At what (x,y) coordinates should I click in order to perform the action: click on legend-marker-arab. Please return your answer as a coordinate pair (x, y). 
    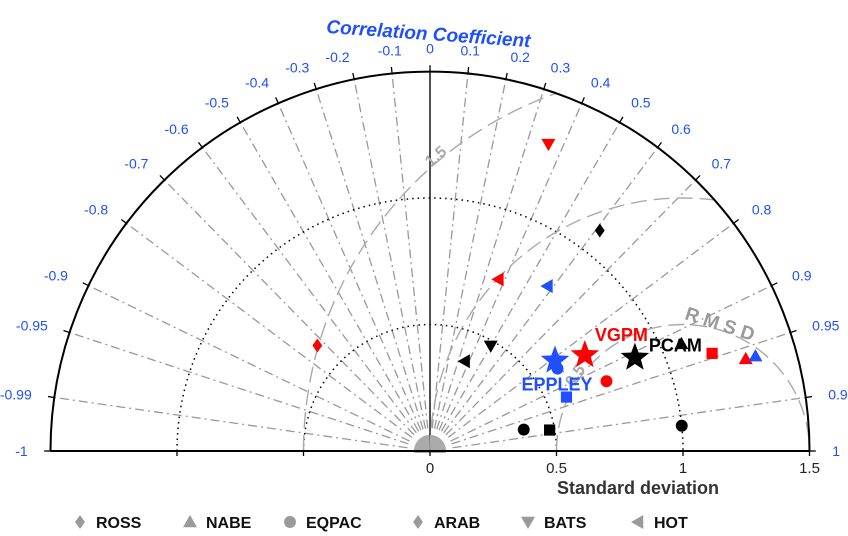
    Looking at the image, I should click on (418, 522).